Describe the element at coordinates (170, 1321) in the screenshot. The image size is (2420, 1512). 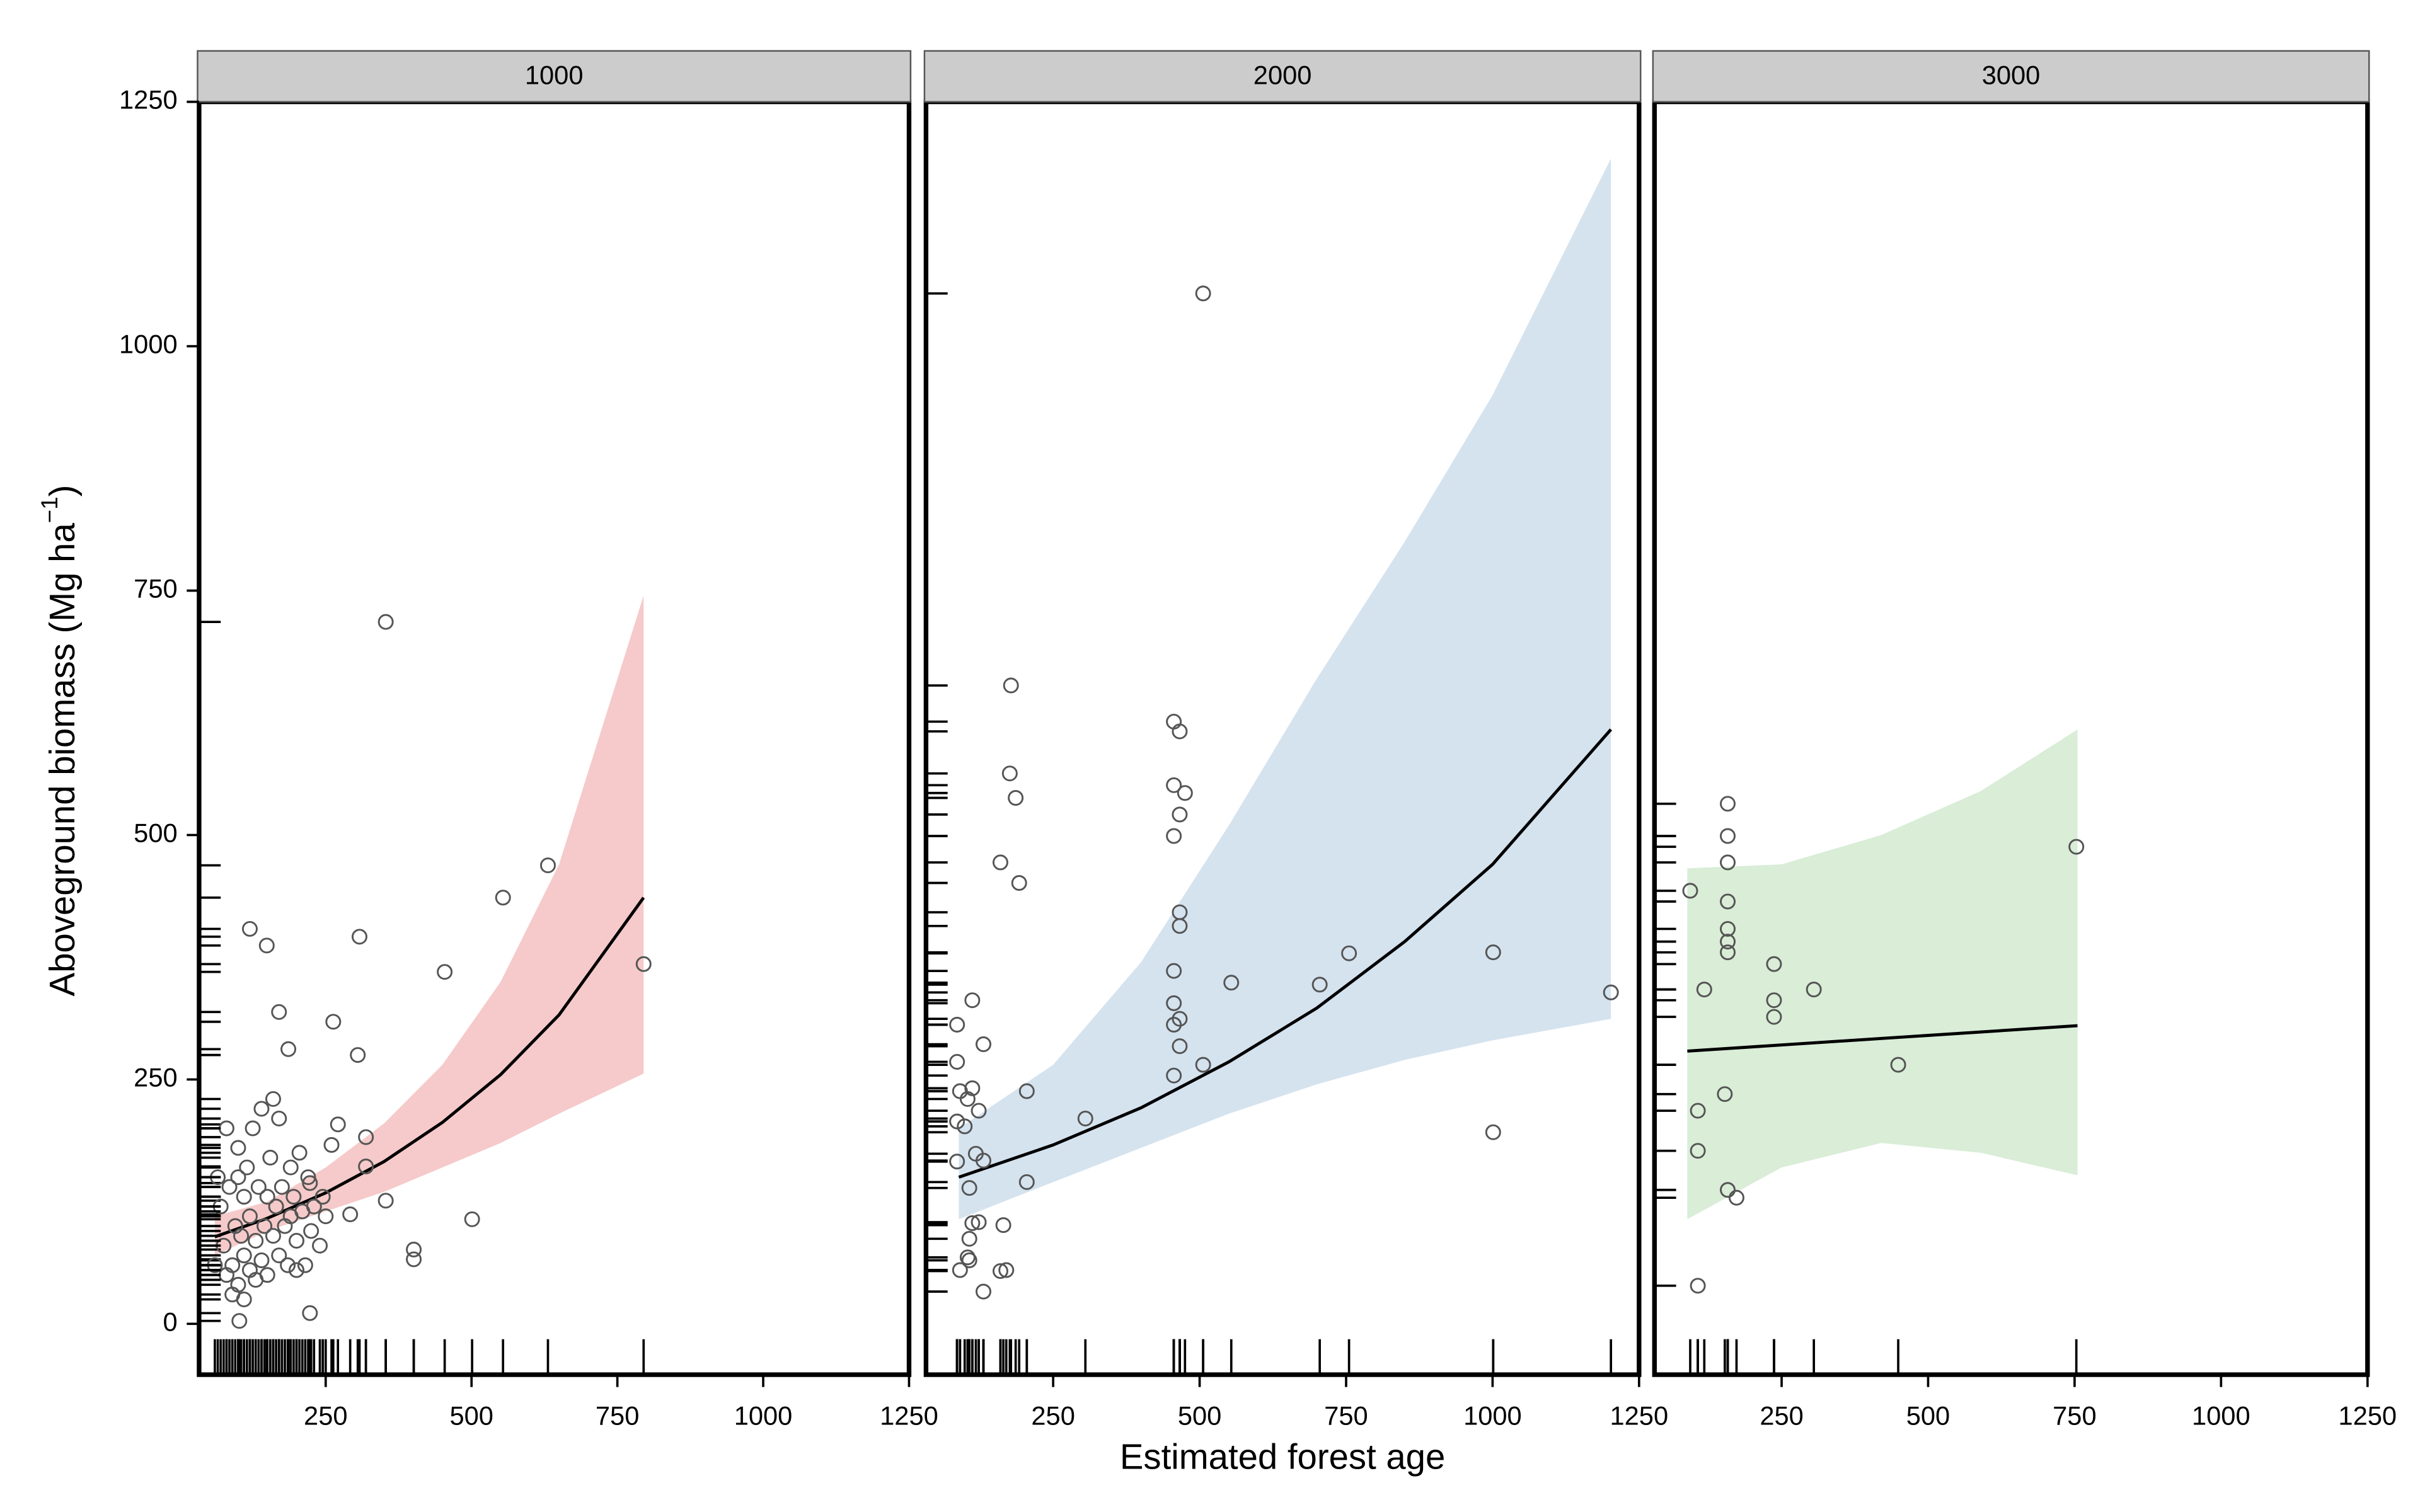
I see `y-tick-label: 0` at that location.